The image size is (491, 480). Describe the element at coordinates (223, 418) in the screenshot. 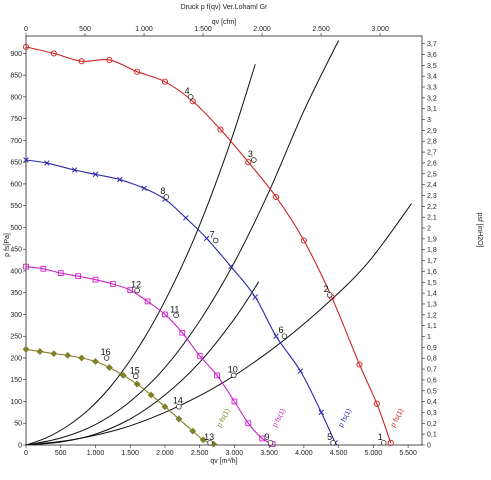

I see `curve-end-label: p fs(1)` at that location.